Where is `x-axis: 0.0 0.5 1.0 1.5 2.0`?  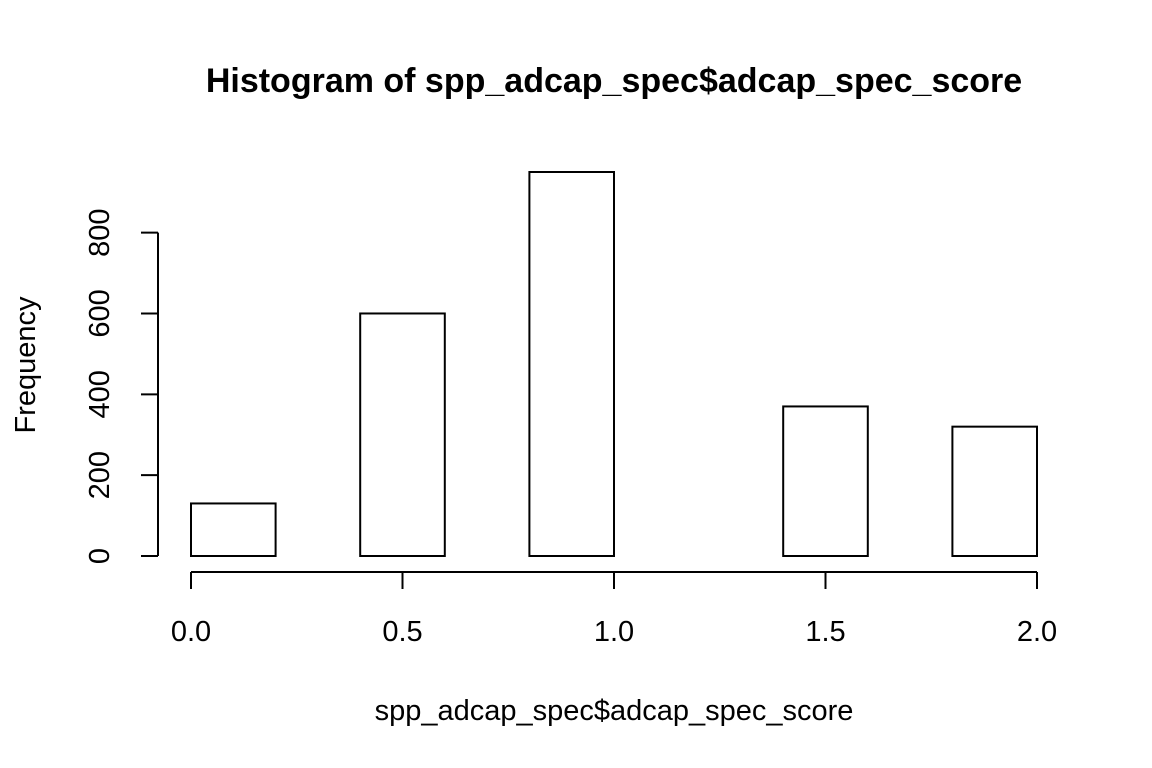
x-axis: 0.0 0.5 1.0 1.5 2.0 is located at coordinates (614, 609).